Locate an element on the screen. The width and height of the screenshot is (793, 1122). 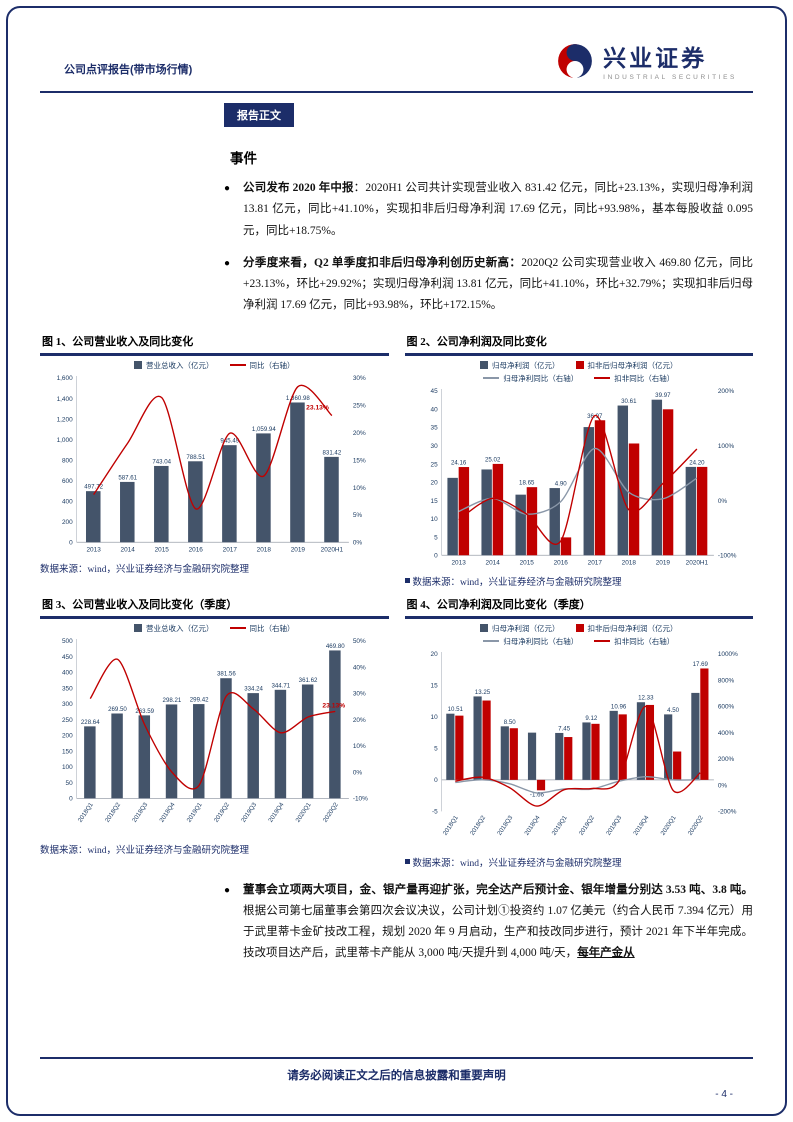
legend-item: 归母净利同比（右轴） is located at coordinates (530, 378).